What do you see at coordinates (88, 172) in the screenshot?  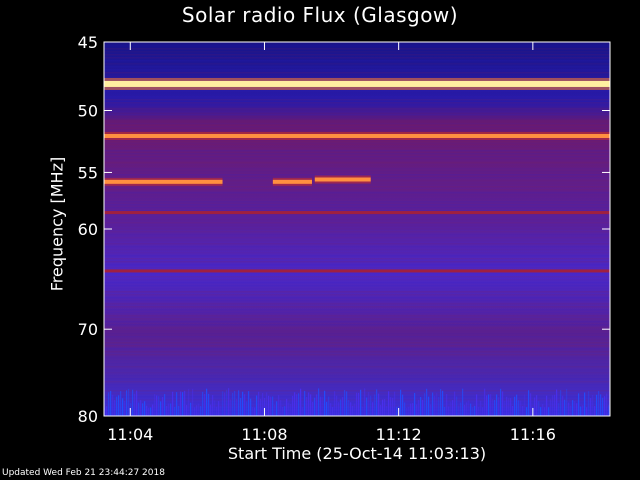 I see `y-tick-label: 55` at bounding box center [88, 172].